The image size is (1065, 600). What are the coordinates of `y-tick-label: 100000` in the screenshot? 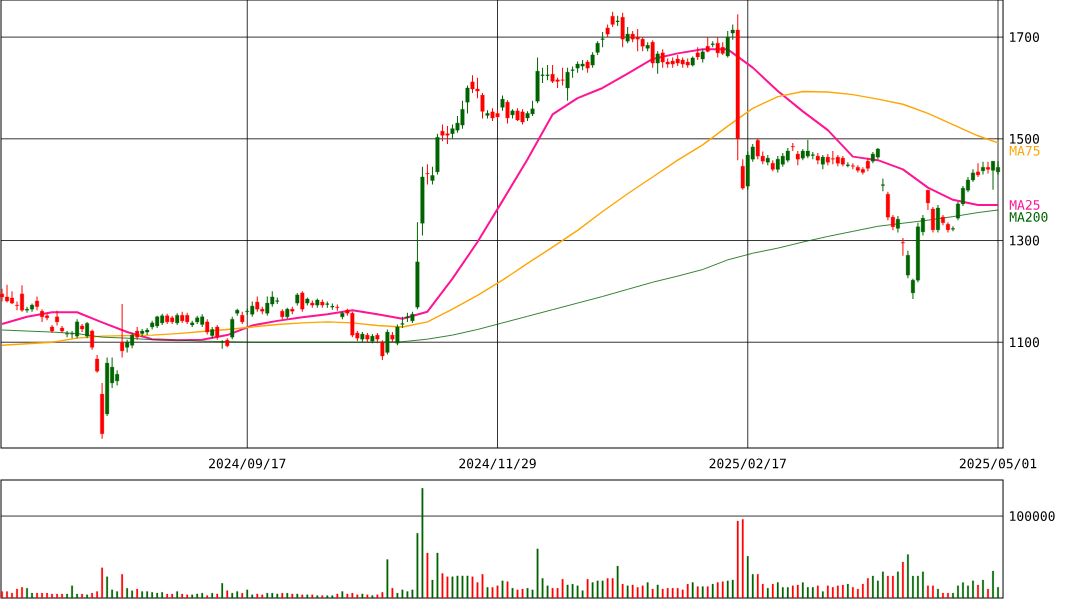 It's located at (1032, 516).